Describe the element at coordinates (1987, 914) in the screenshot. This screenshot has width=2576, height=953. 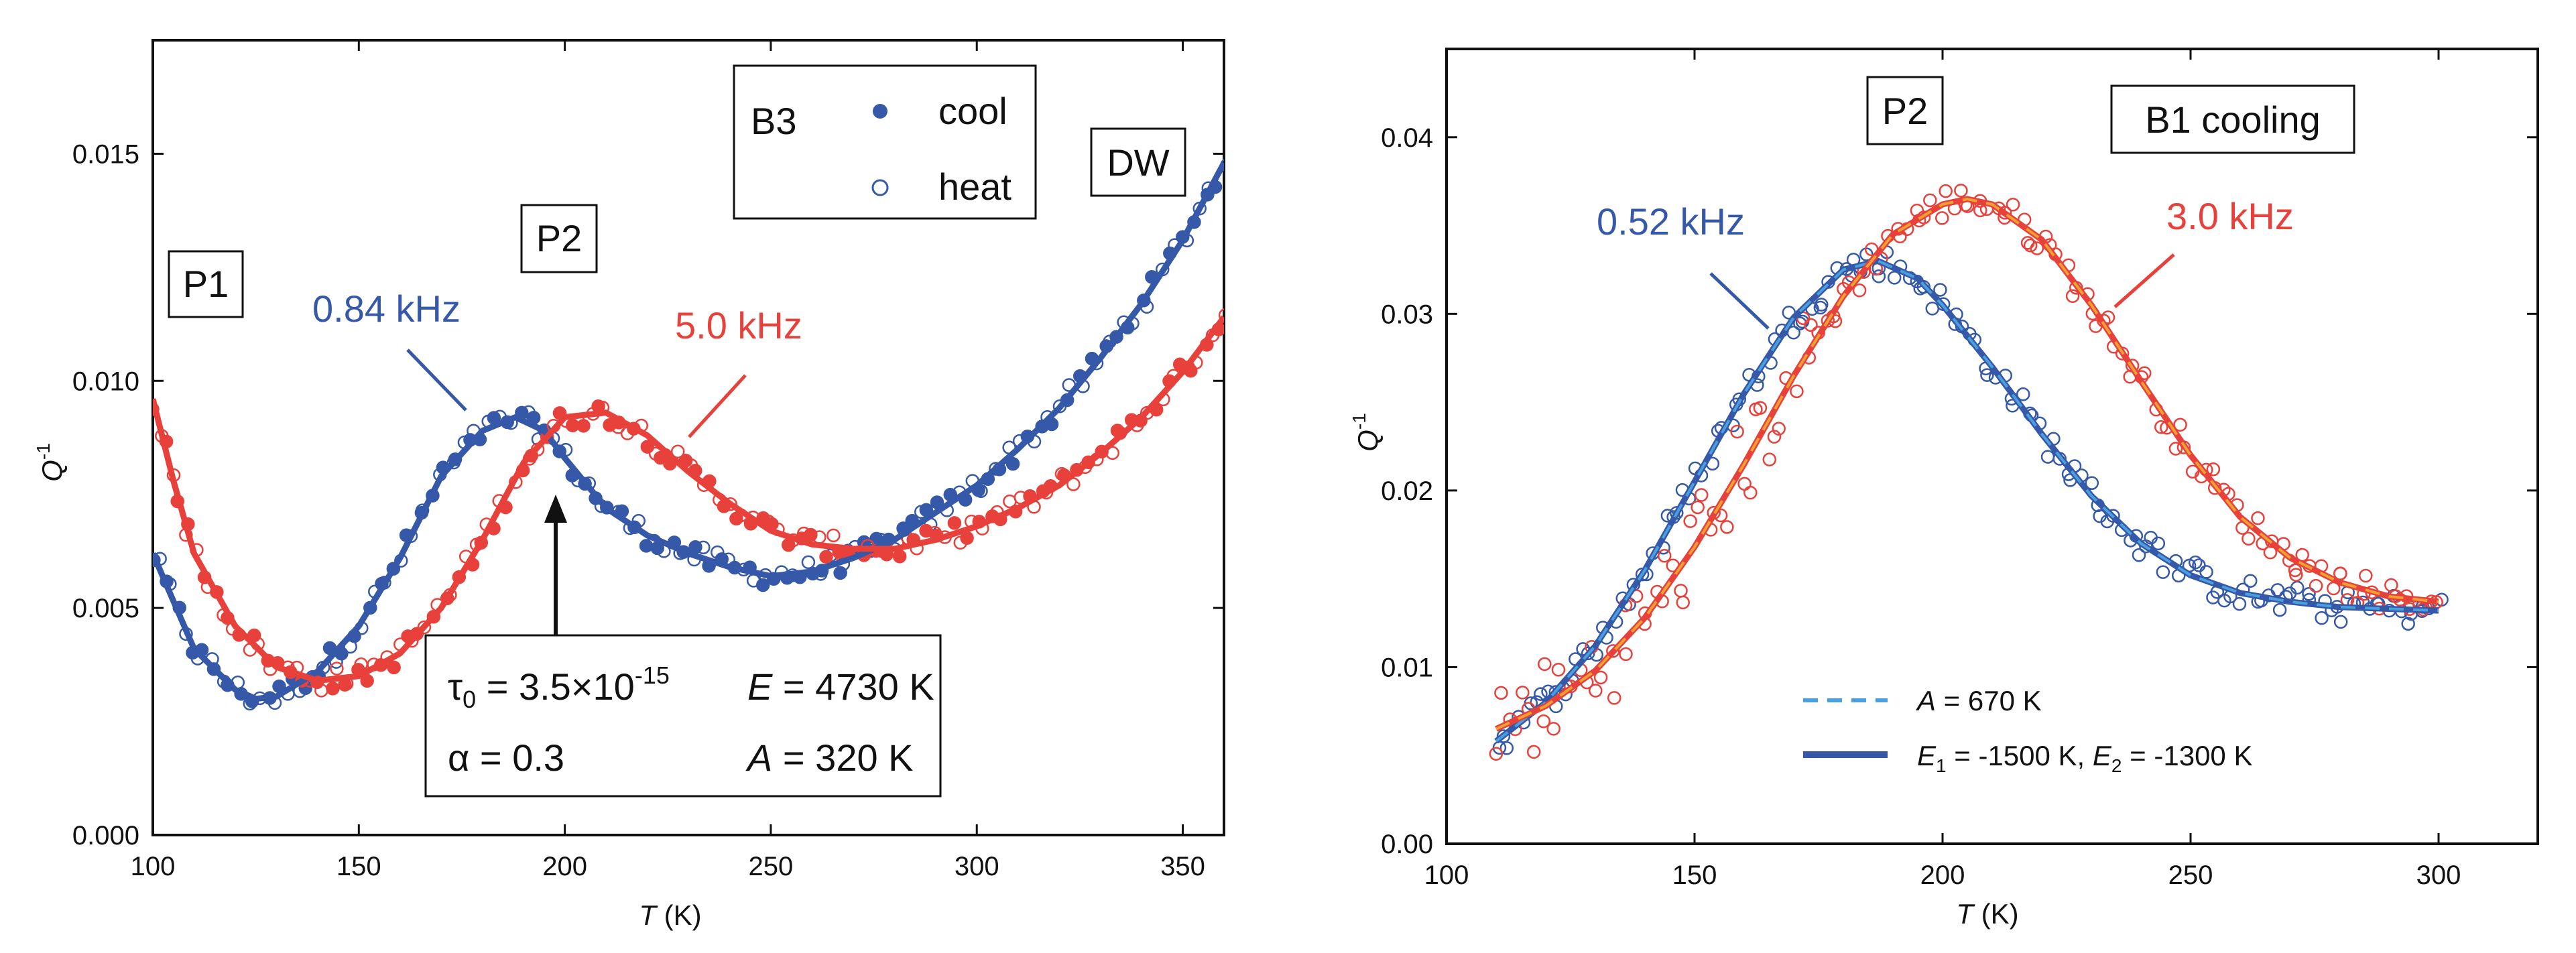
I see `right-x-axis-label: T (K)` at that location.